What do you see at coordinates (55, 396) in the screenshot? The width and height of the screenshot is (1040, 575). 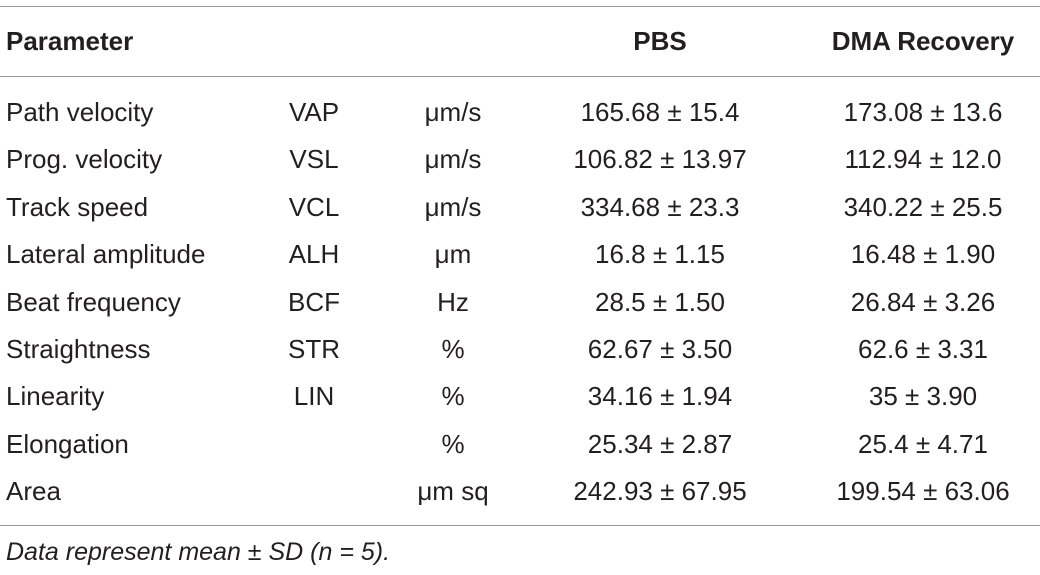 I see `row-parameter: Linearity` at bounding box center [55, 396].